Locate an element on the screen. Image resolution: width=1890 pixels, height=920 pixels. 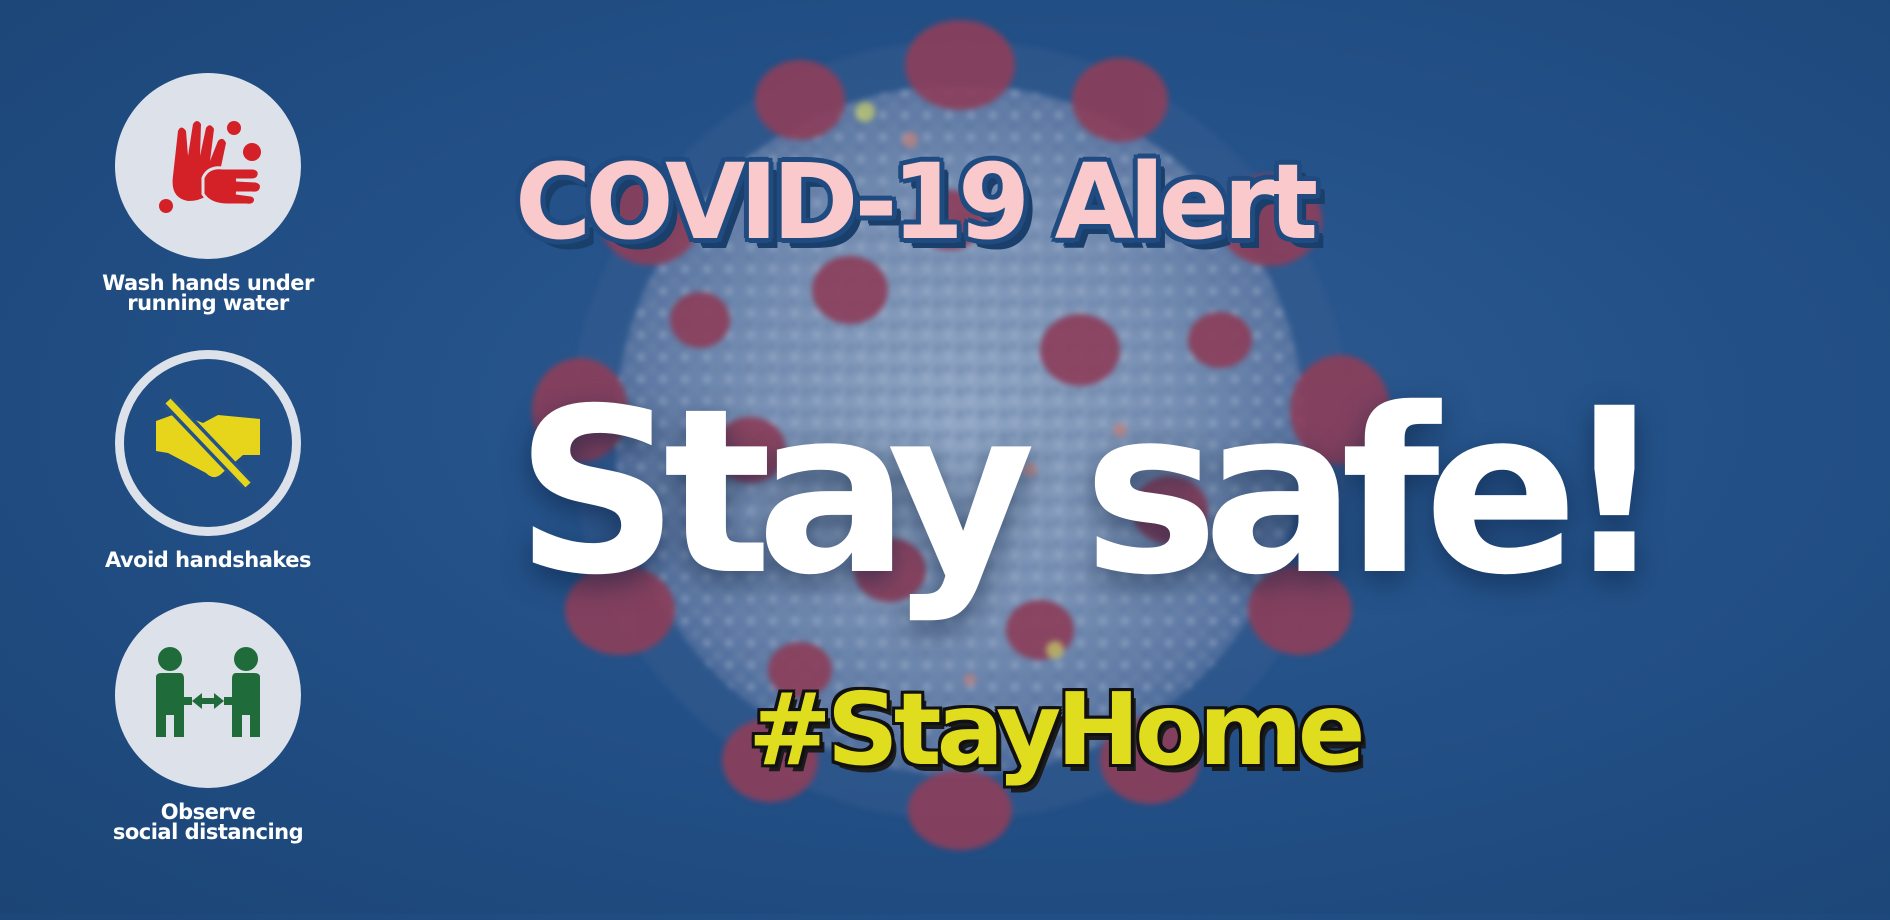
hashtag: #StayHome is located at coordinates (1057, 729).